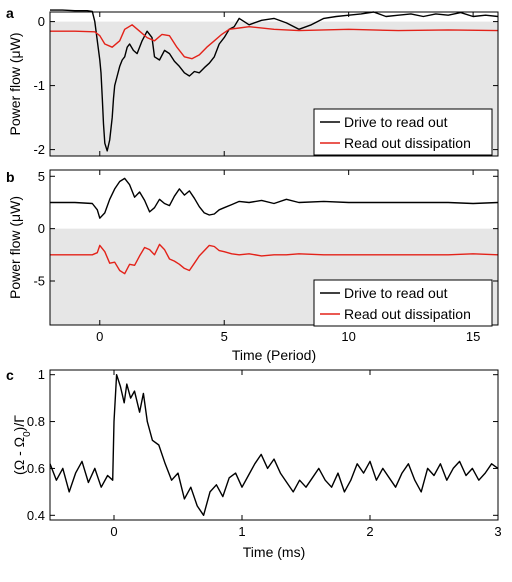 This screenshot has height=582, width=512. Describe the element at coordinates (241, 531) in the screenshot. I see `x-tick-label: 1` at that location.